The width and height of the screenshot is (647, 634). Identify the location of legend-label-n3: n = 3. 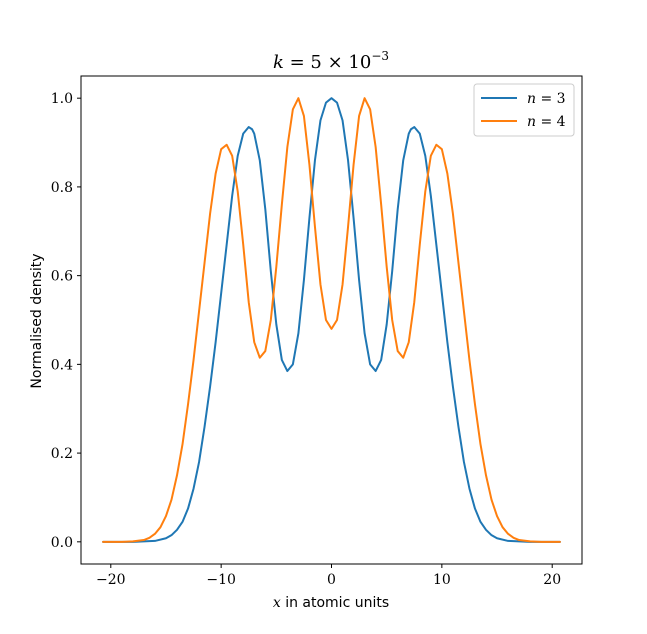
(546, 99).